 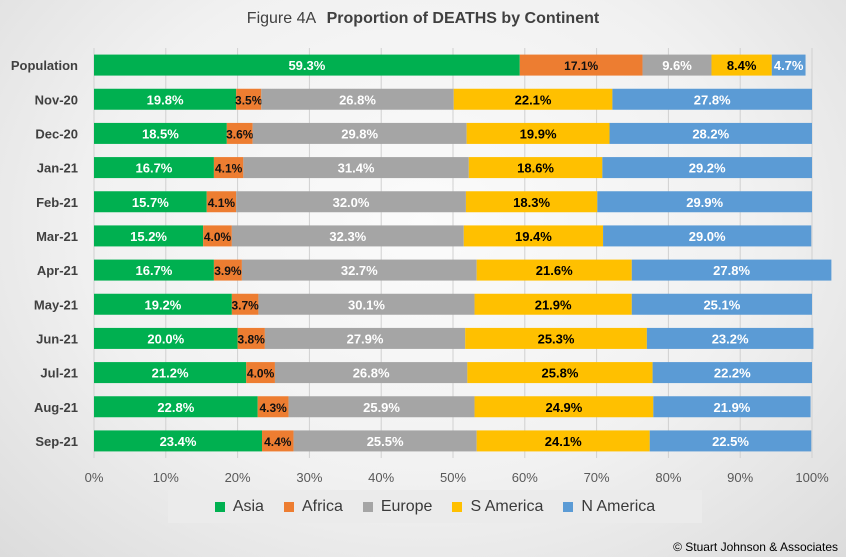 What do you see at coordinates (273, 408) in the screenshot?
I see `data-label: 4.3%` at bounding box center [273, 408].